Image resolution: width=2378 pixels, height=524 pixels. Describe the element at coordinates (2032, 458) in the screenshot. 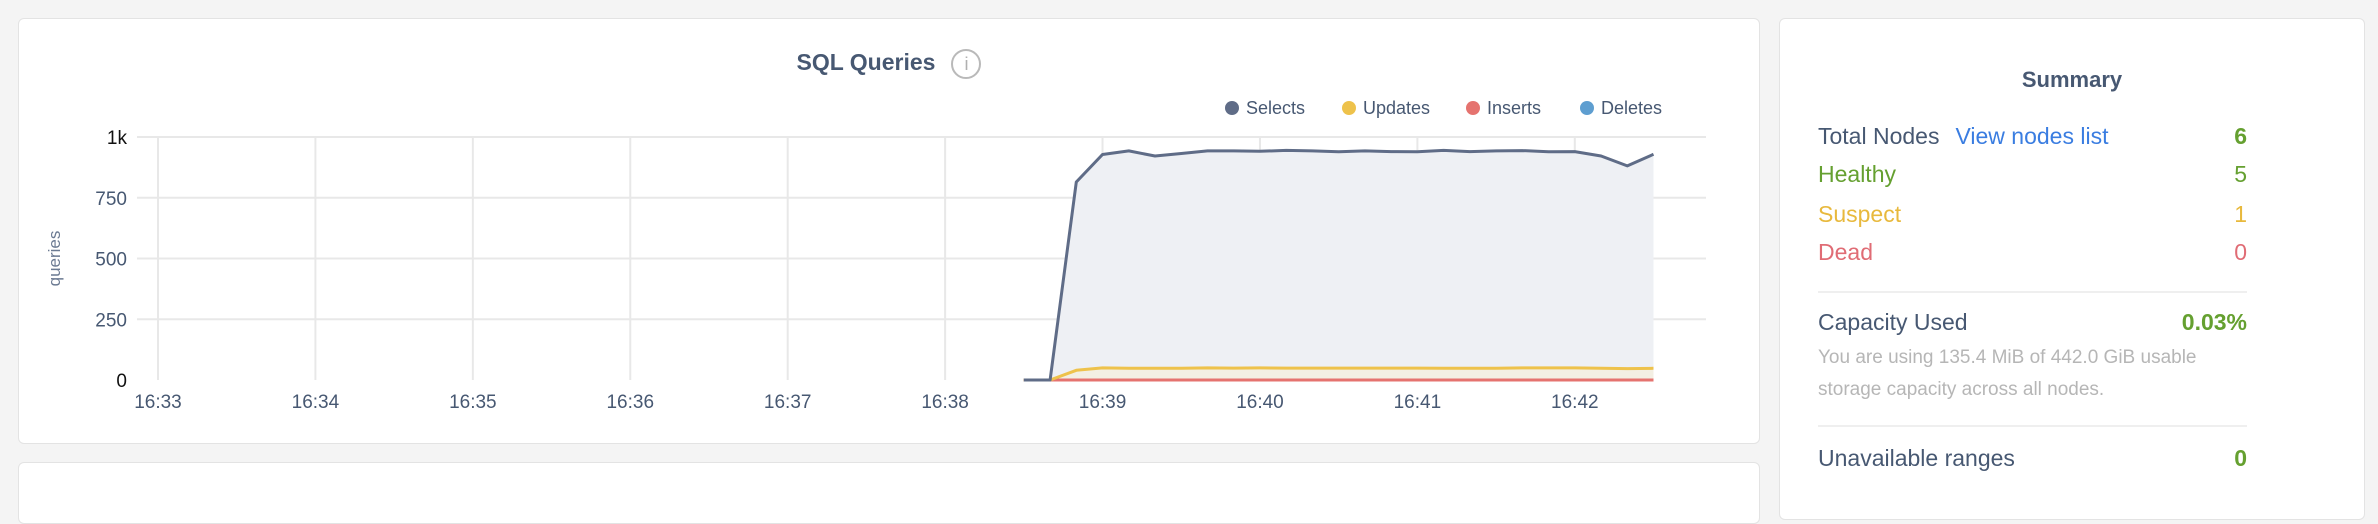

I see `unavailable-ranges-row: Unavailable ranges 0` at that location.